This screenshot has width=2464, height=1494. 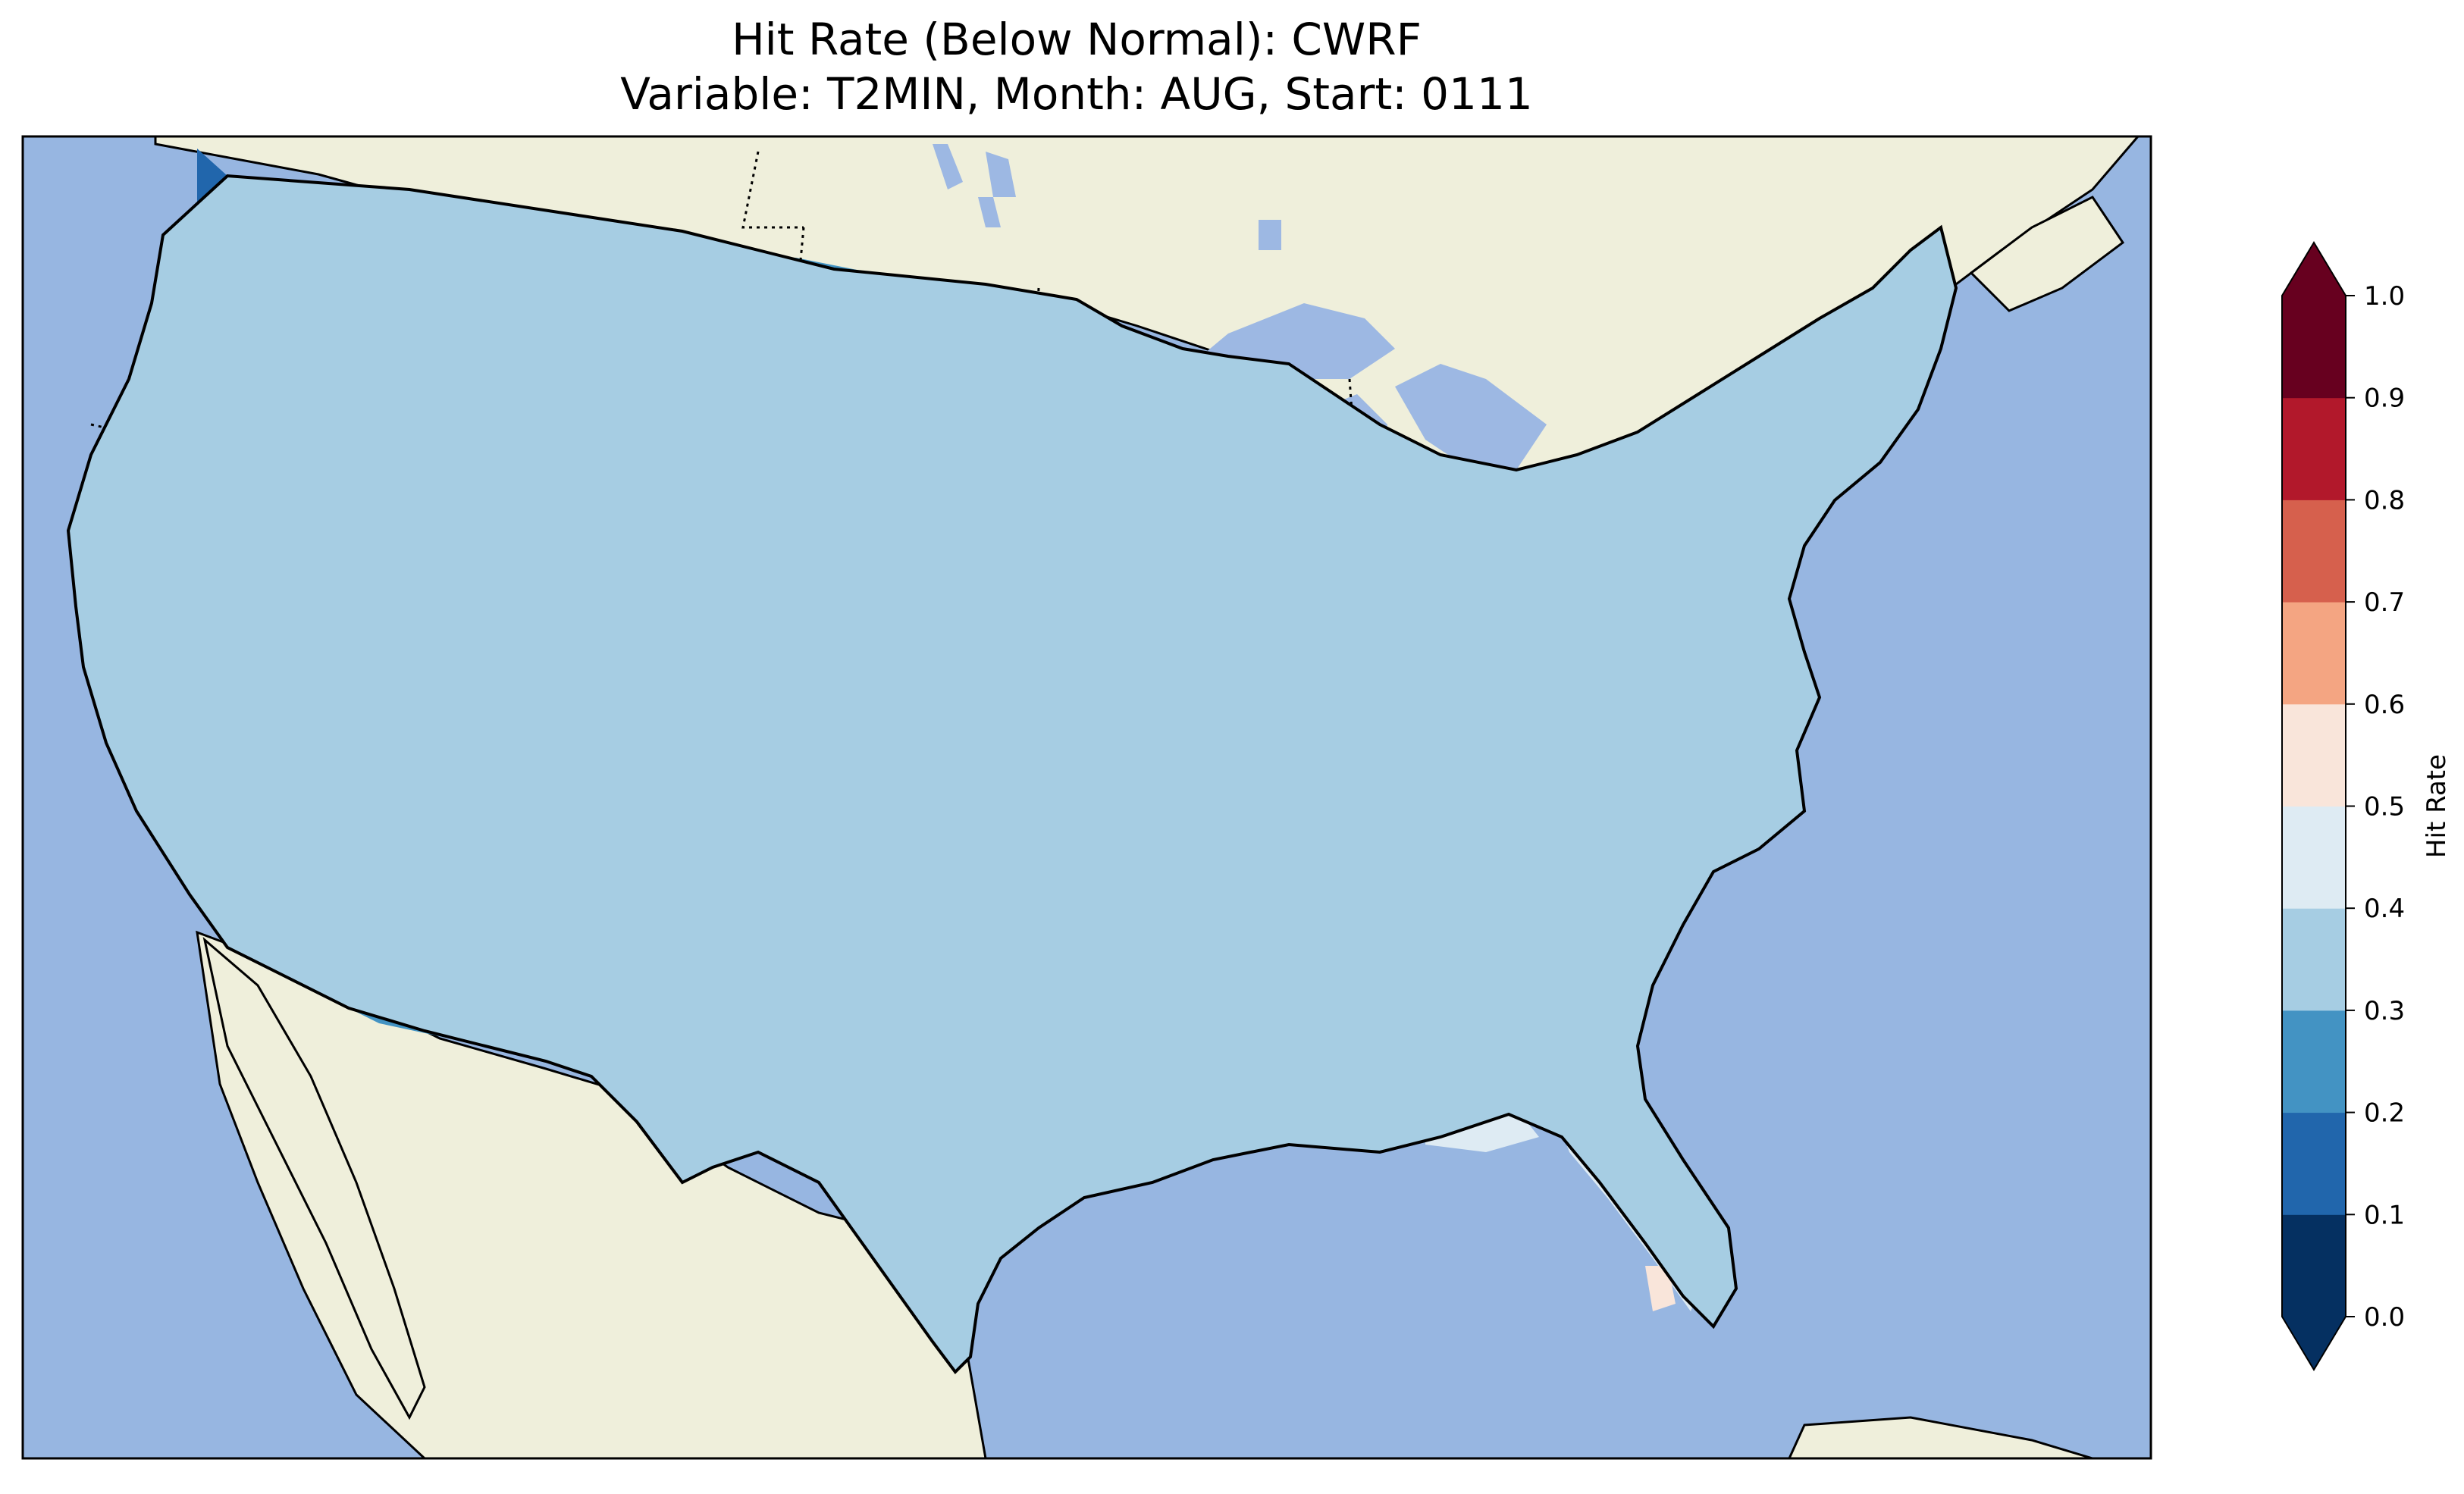 What do you see at coordinates (2384, 909) in the screenshot?
I see `colorbar-tick-label: 0.4` at bounding box center [2384, 909].